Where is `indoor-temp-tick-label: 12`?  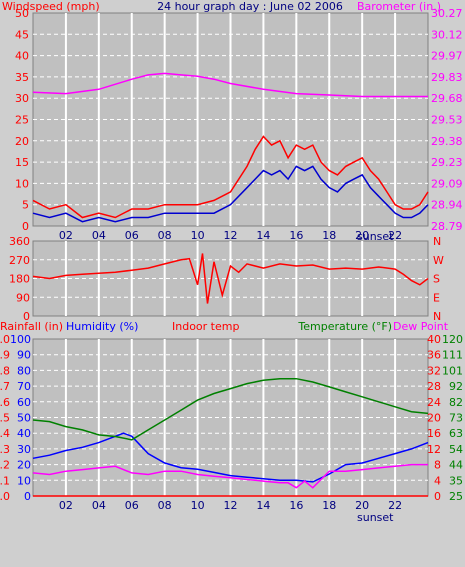 indoor-temp-tick-label: 12 is located at coordinates (434, 449).